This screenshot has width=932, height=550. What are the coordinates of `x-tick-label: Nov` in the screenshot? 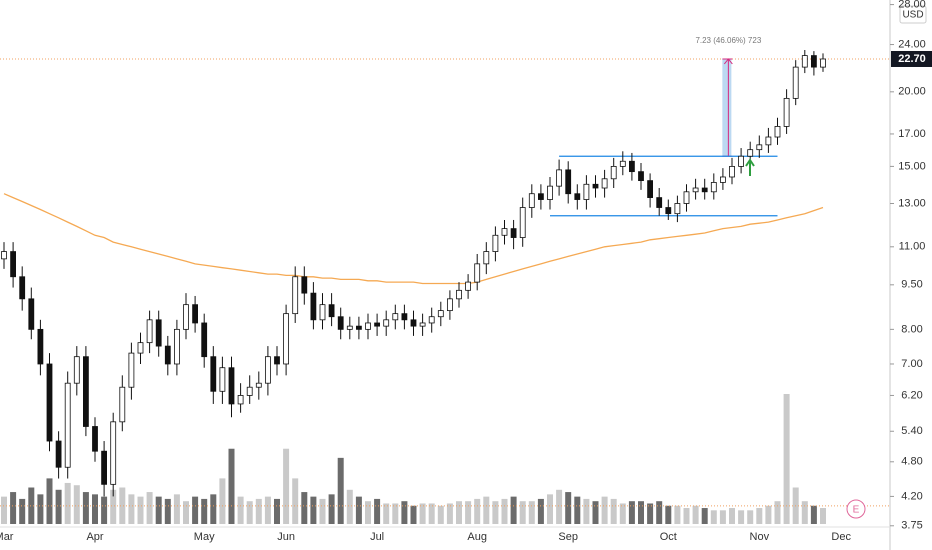 It's located at (760, 537).